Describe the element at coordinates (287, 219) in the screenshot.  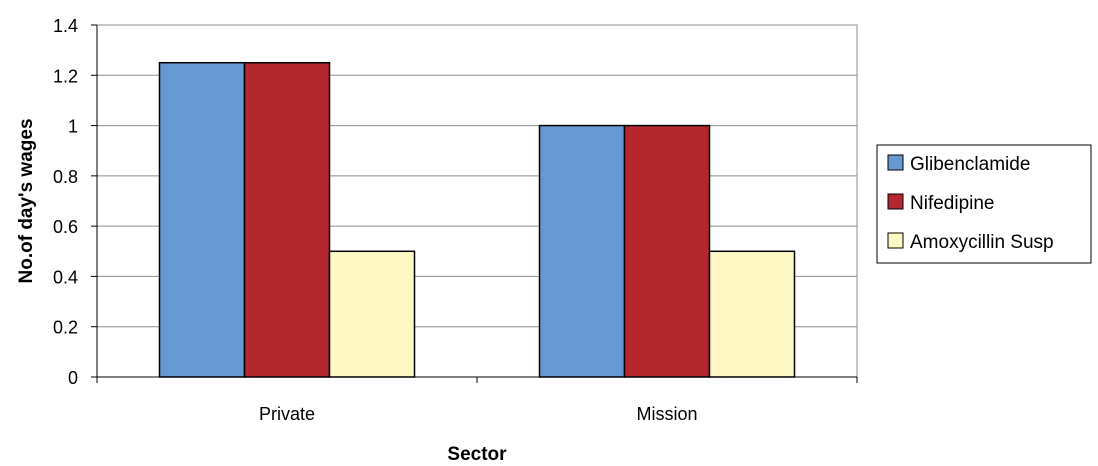
I see `bar-nifedipine-private` at that location.